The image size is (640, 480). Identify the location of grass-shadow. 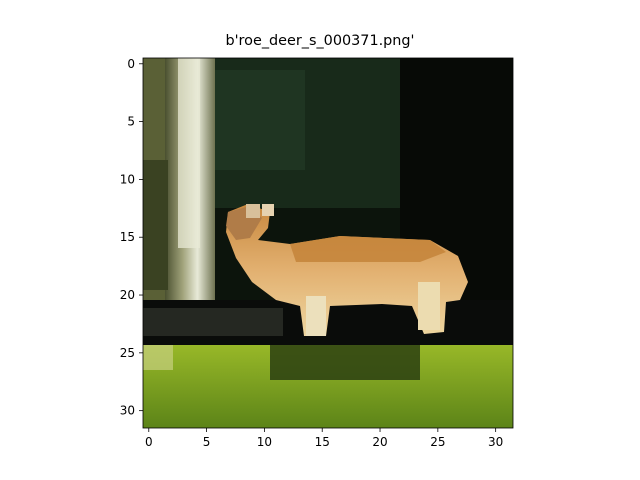
(345, 362).